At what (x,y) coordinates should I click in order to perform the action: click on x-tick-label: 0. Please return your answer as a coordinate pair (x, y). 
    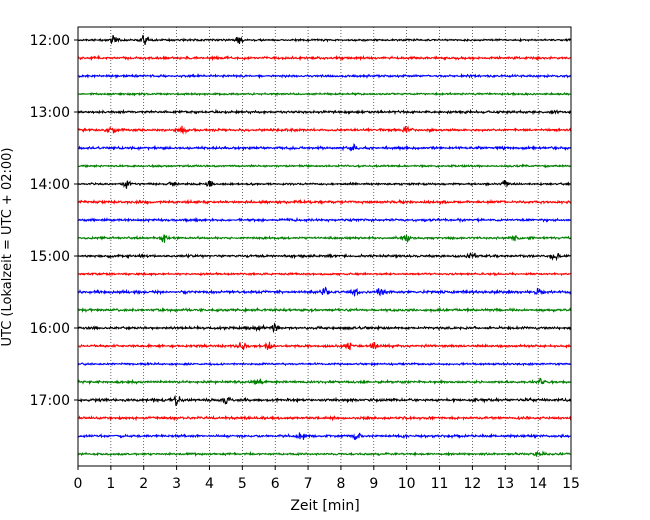
    Looking at the image, I should click on (78, 484).